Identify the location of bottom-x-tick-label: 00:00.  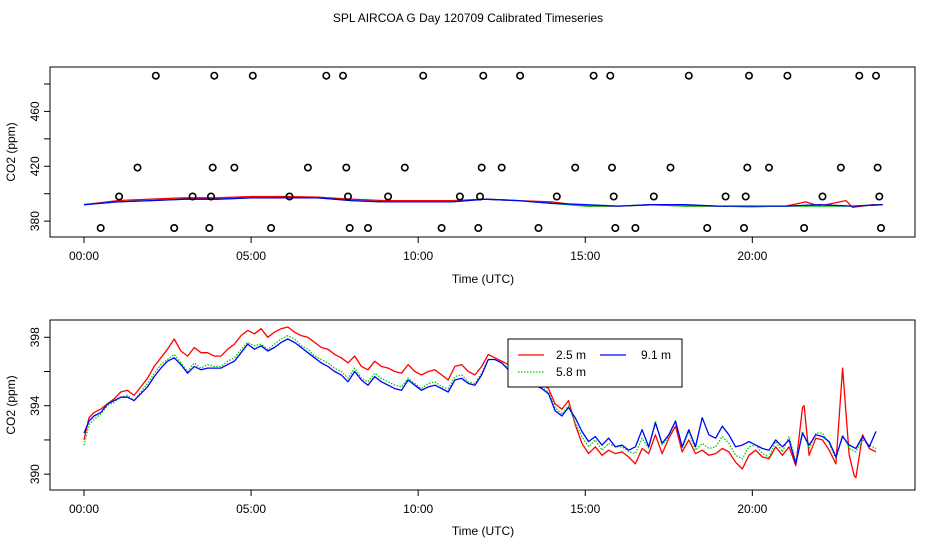
(84, 509).